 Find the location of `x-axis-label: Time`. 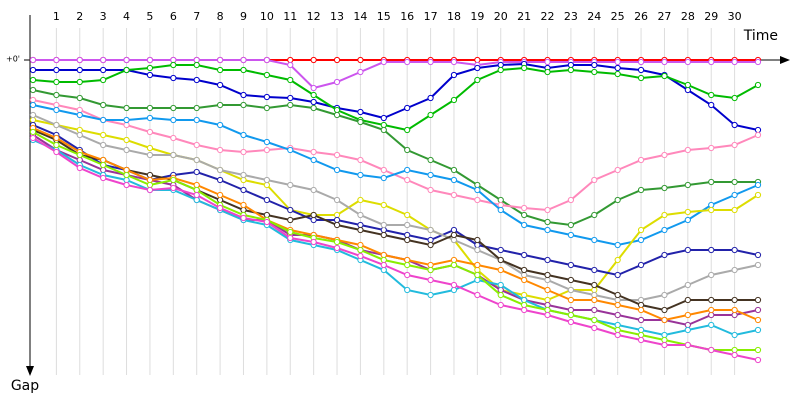

x-axis-label: Time is located at coordinates (760, 36).